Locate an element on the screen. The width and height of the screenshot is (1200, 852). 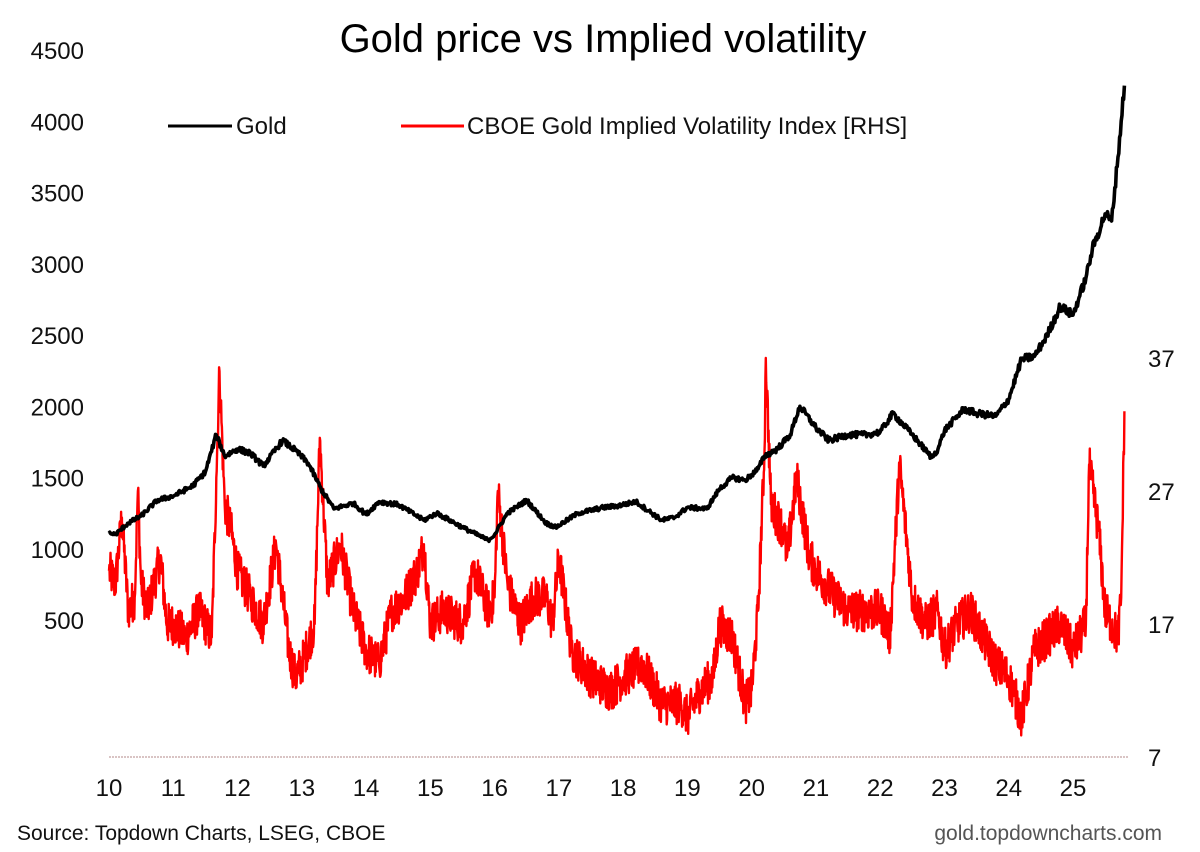
x-axis-tick-label: 25 is located at coordinates (1073, 788).